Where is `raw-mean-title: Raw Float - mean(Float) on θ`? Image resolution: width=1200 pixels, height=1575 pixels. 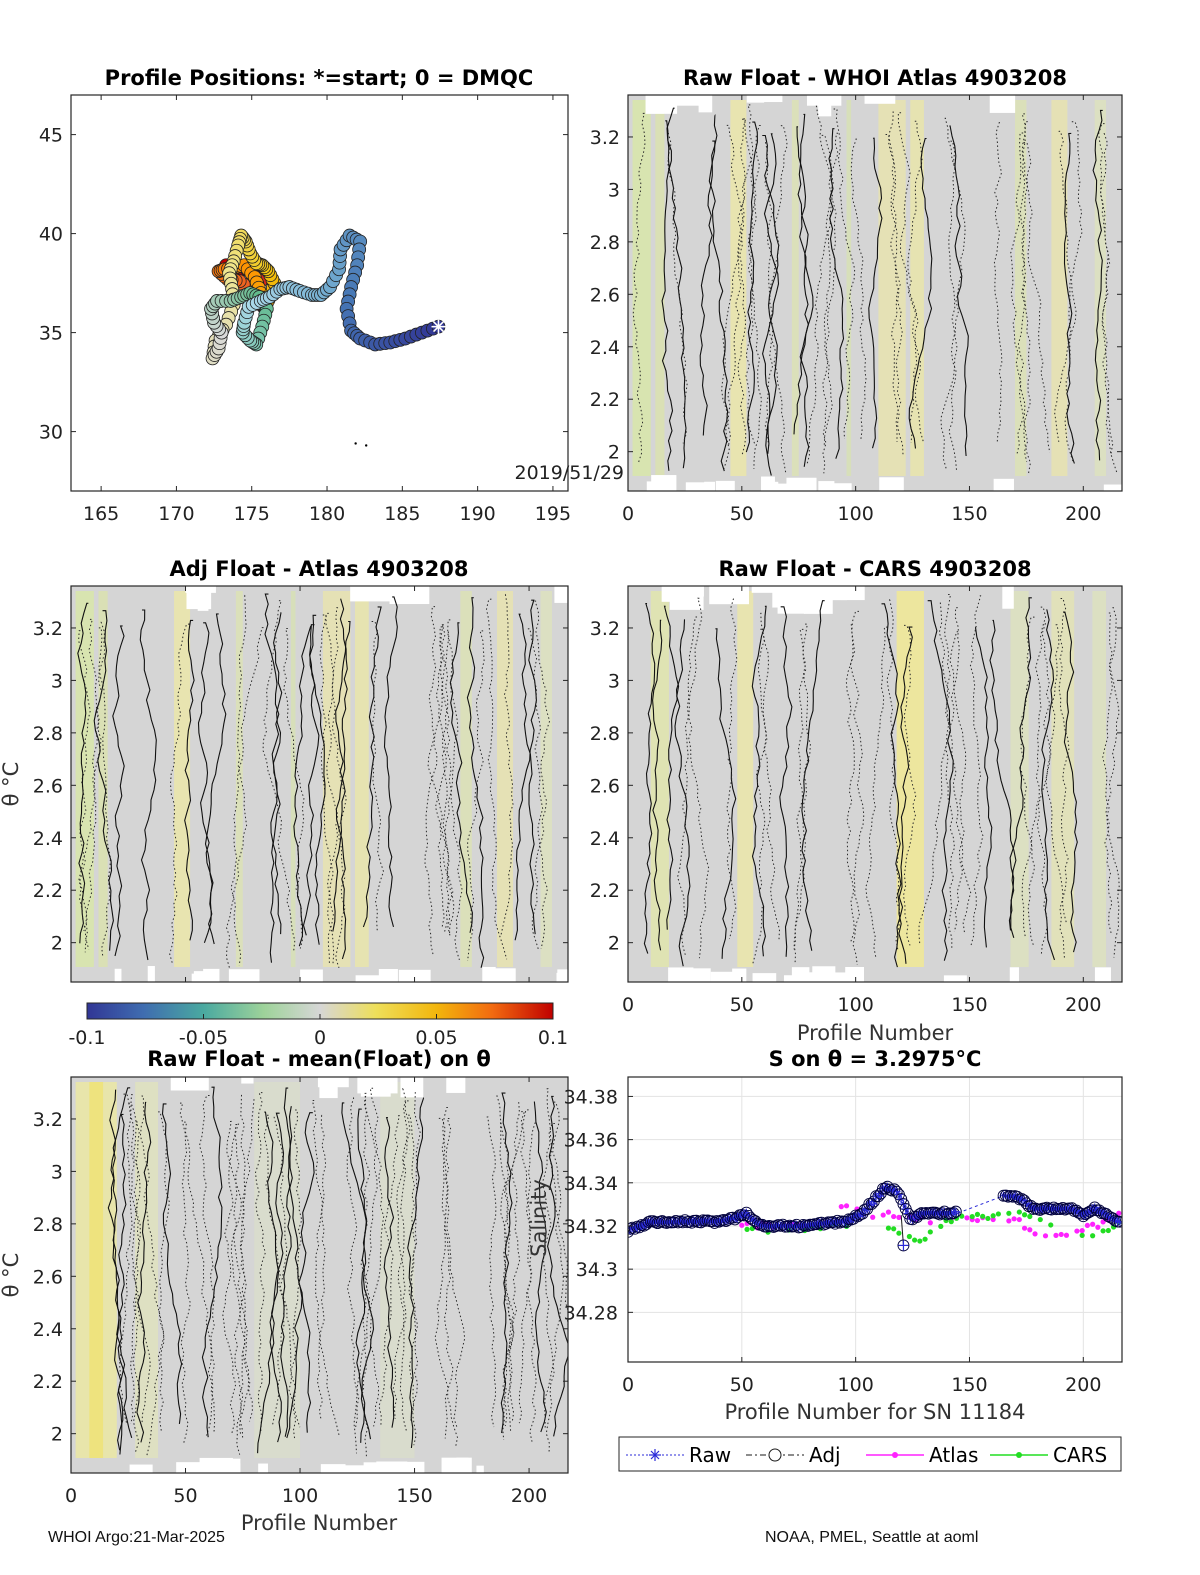 raw-mean-title: Raw Float - mean(Float) on θ is located at coordinates (319, 1059).